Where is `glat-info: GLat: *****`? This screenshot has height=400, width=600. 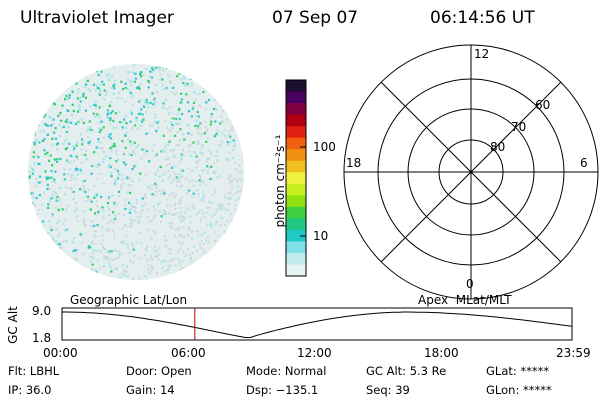 glat-info: GLat: ***** is located at coordinates (518, 371).